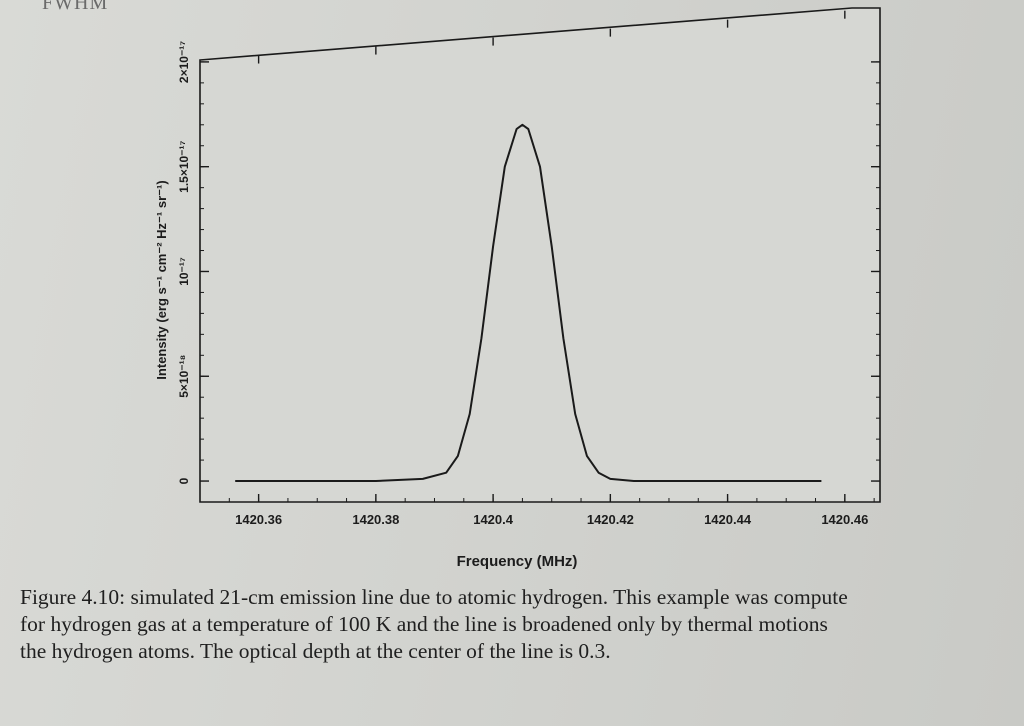  What do you see at coordinates (184, 376) in the screenshot?
I see `y-tick-label: 5×10⁻¹⁸` at bounding box center [184, 376].